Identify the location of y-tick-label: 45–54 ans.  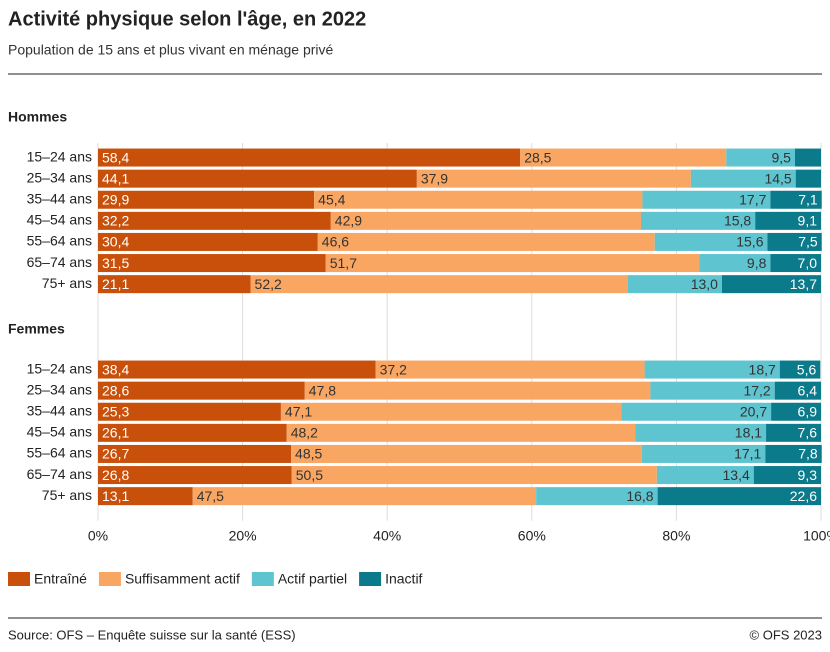
(59, 432).